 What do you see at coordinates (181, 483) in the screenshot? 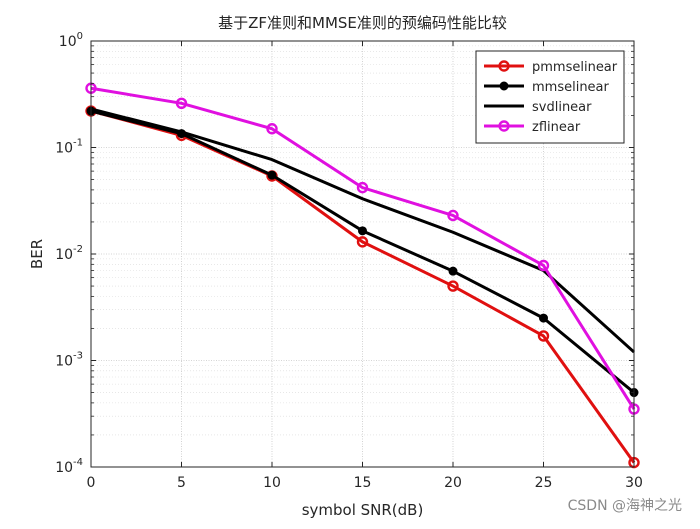
I see `x-tick-label: 5` at bounding box center [181, 483].